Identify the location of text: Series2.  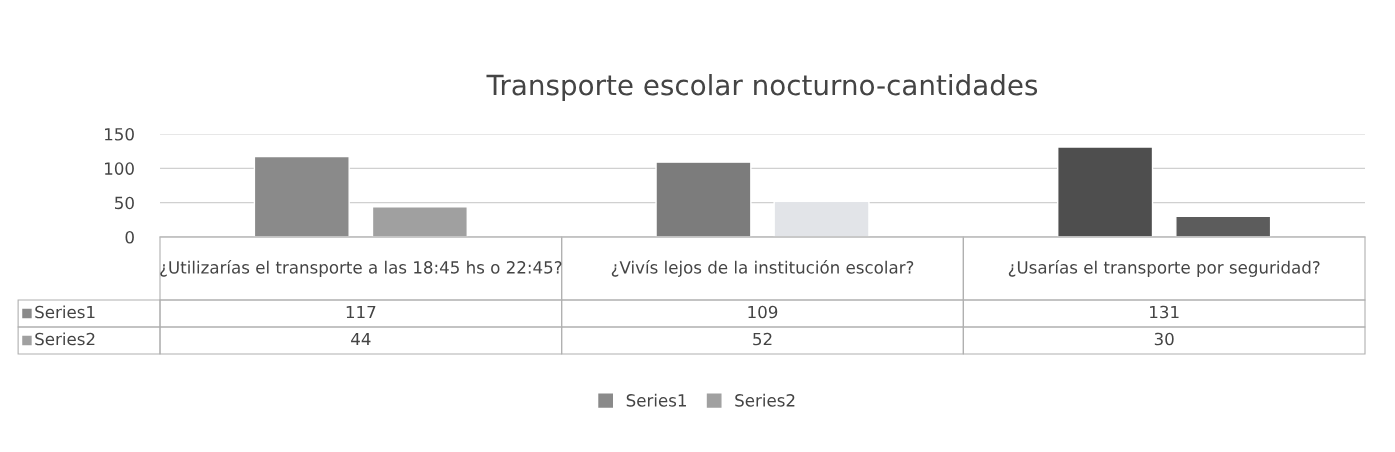
(65, 339).